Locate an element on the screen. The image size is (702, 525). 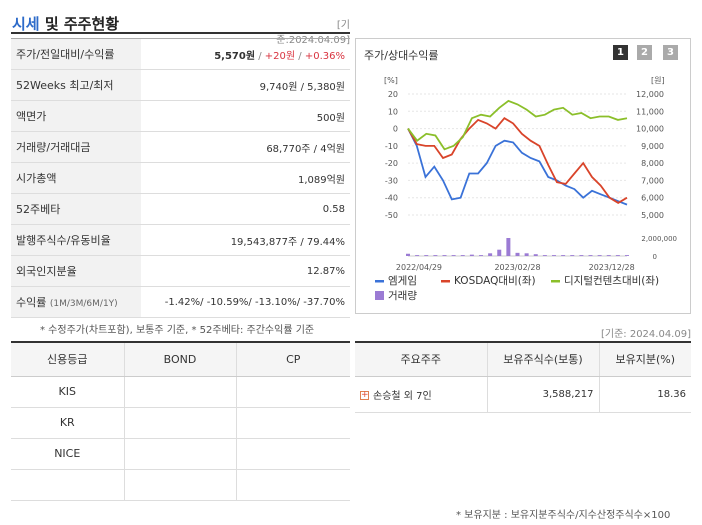
row-value: 68,770주 / 4억원 is located at coordinates (245, 147).